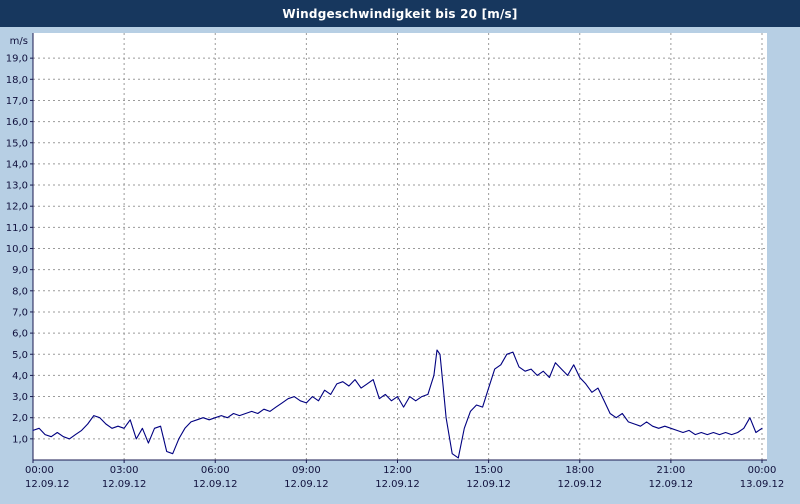 This screenshot has height=504, width=800. What do you see at coordinates (397, 470) in the screenshot?
I see `svg-text: 12:00` at bounding box center [397, 470].